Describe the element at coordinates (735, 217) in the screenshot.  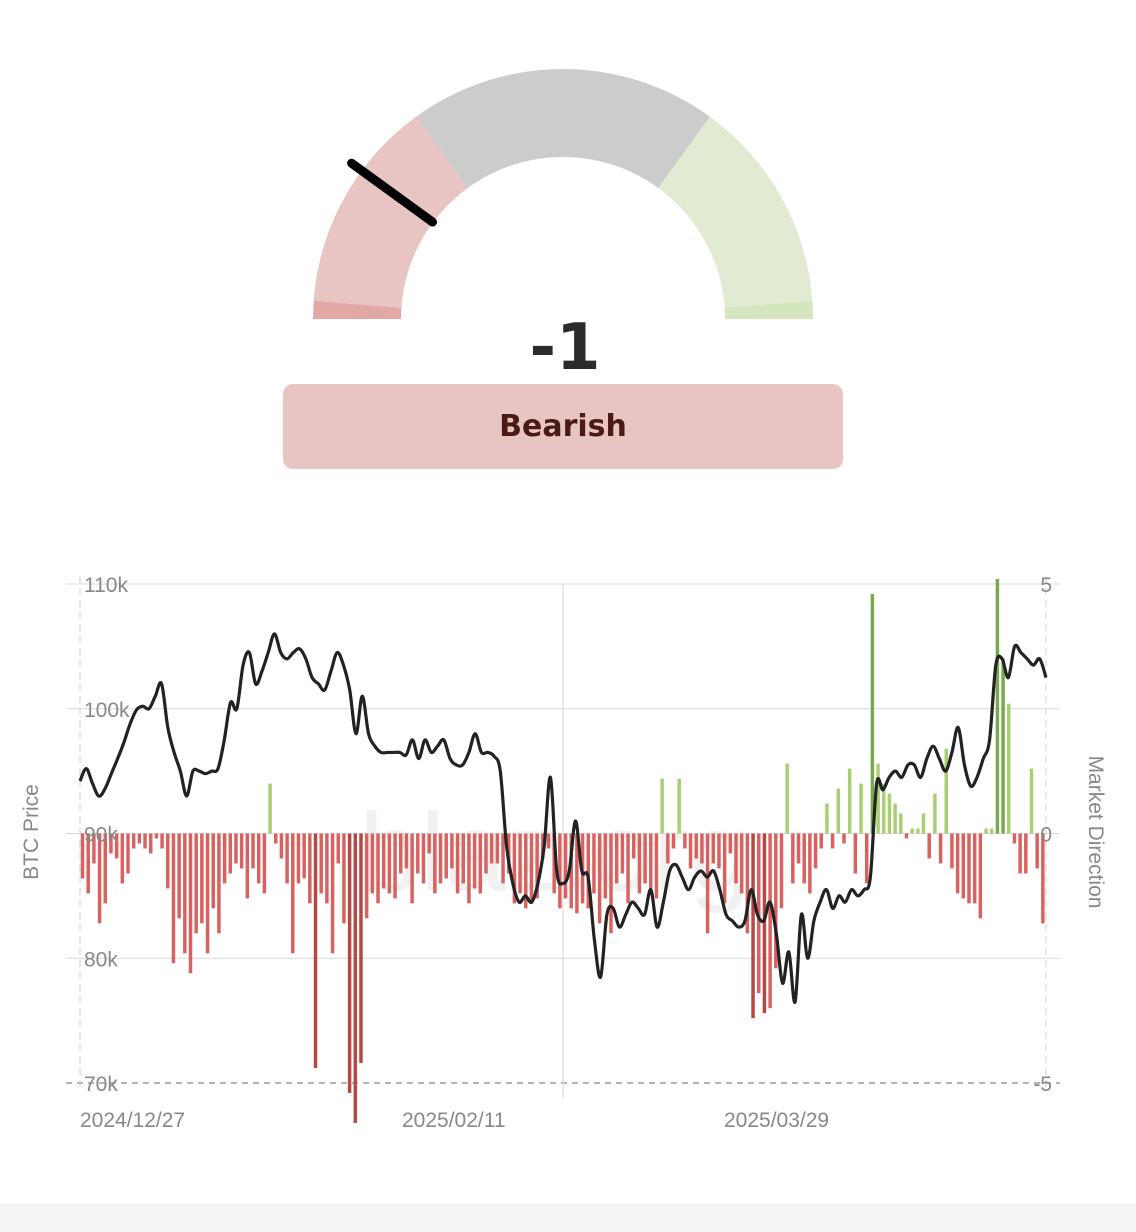
I see `gauge-segment-bullish` at that location.